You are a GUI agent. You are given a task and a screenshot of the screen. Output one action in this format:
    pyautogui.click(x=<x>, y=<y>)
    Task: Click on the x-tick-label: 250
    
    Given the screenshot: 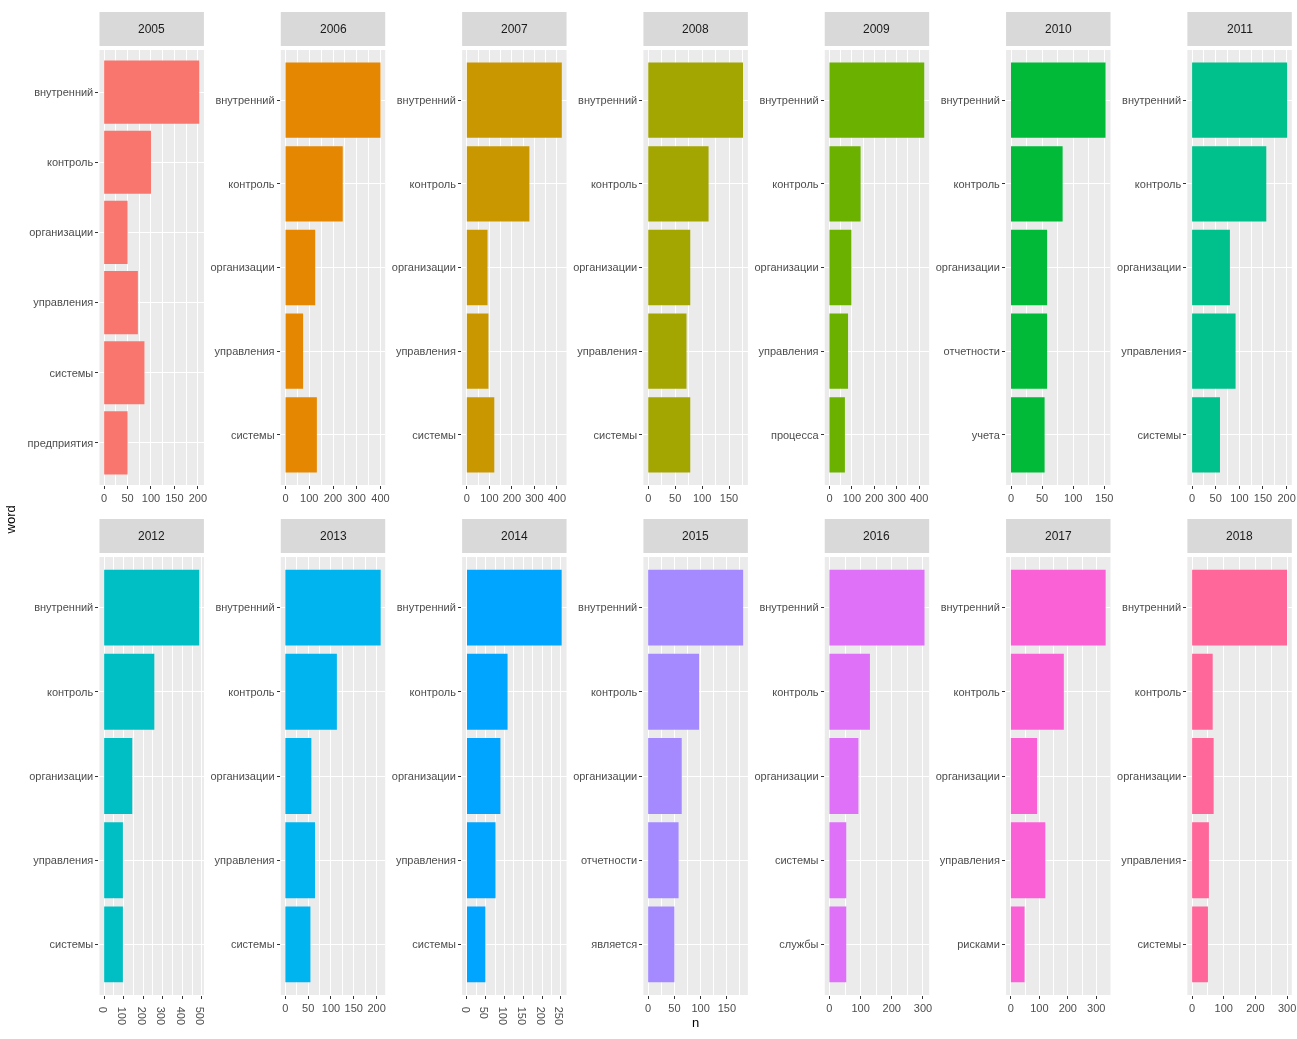 What is the action you would take?
    pyautogui.click(x=559, y=1016)
    